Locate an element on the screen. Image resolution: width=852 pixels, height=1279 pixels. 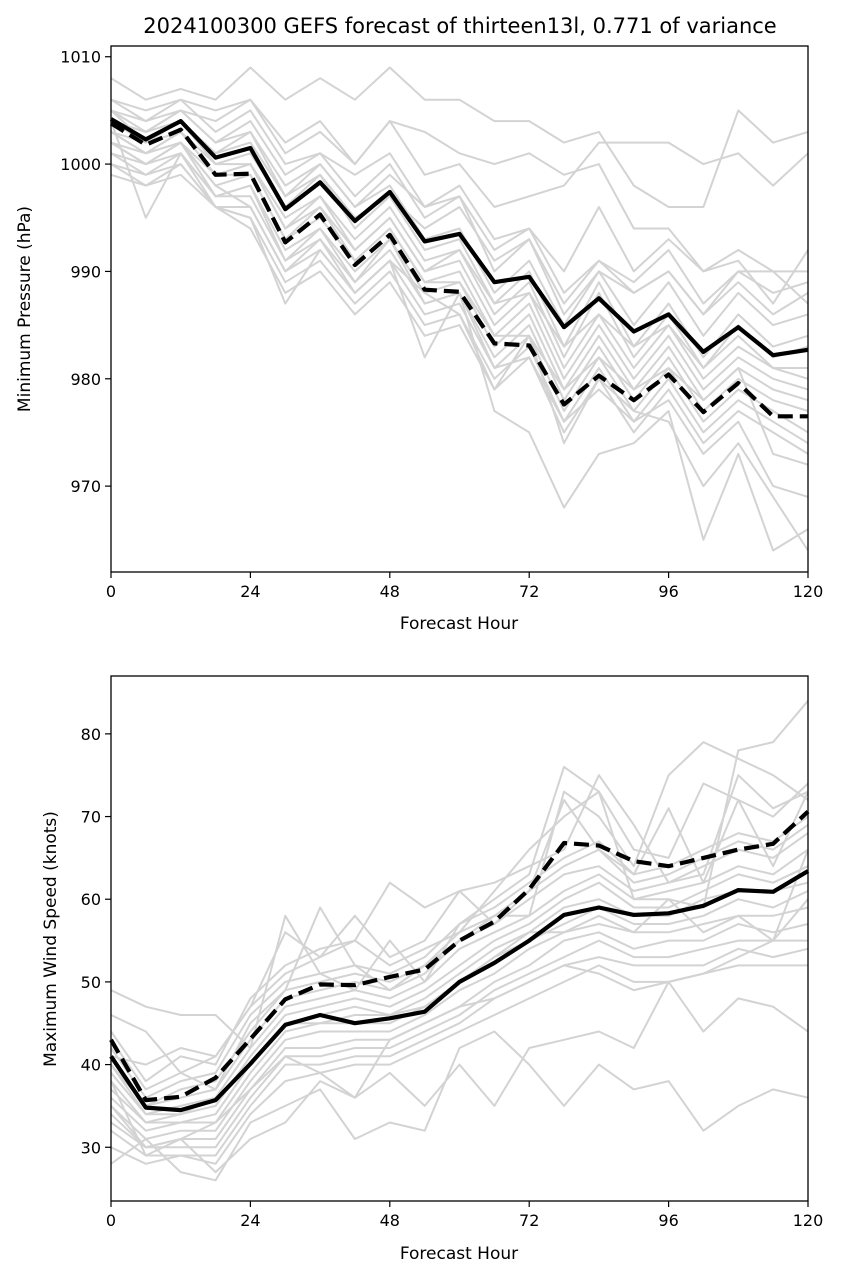
pressure-y-tick-label: 990 is located at coordinates (85, 271).